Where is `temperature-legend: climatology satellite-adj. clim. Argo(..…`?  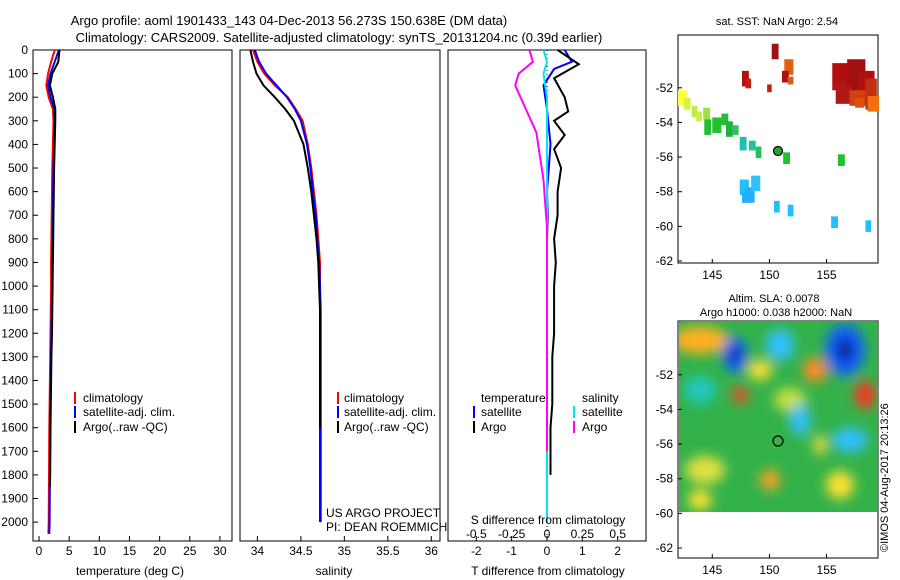
temperature-legend: climatology satellite-adj. clim. Argo(..… is located at coordinates (124, 412).